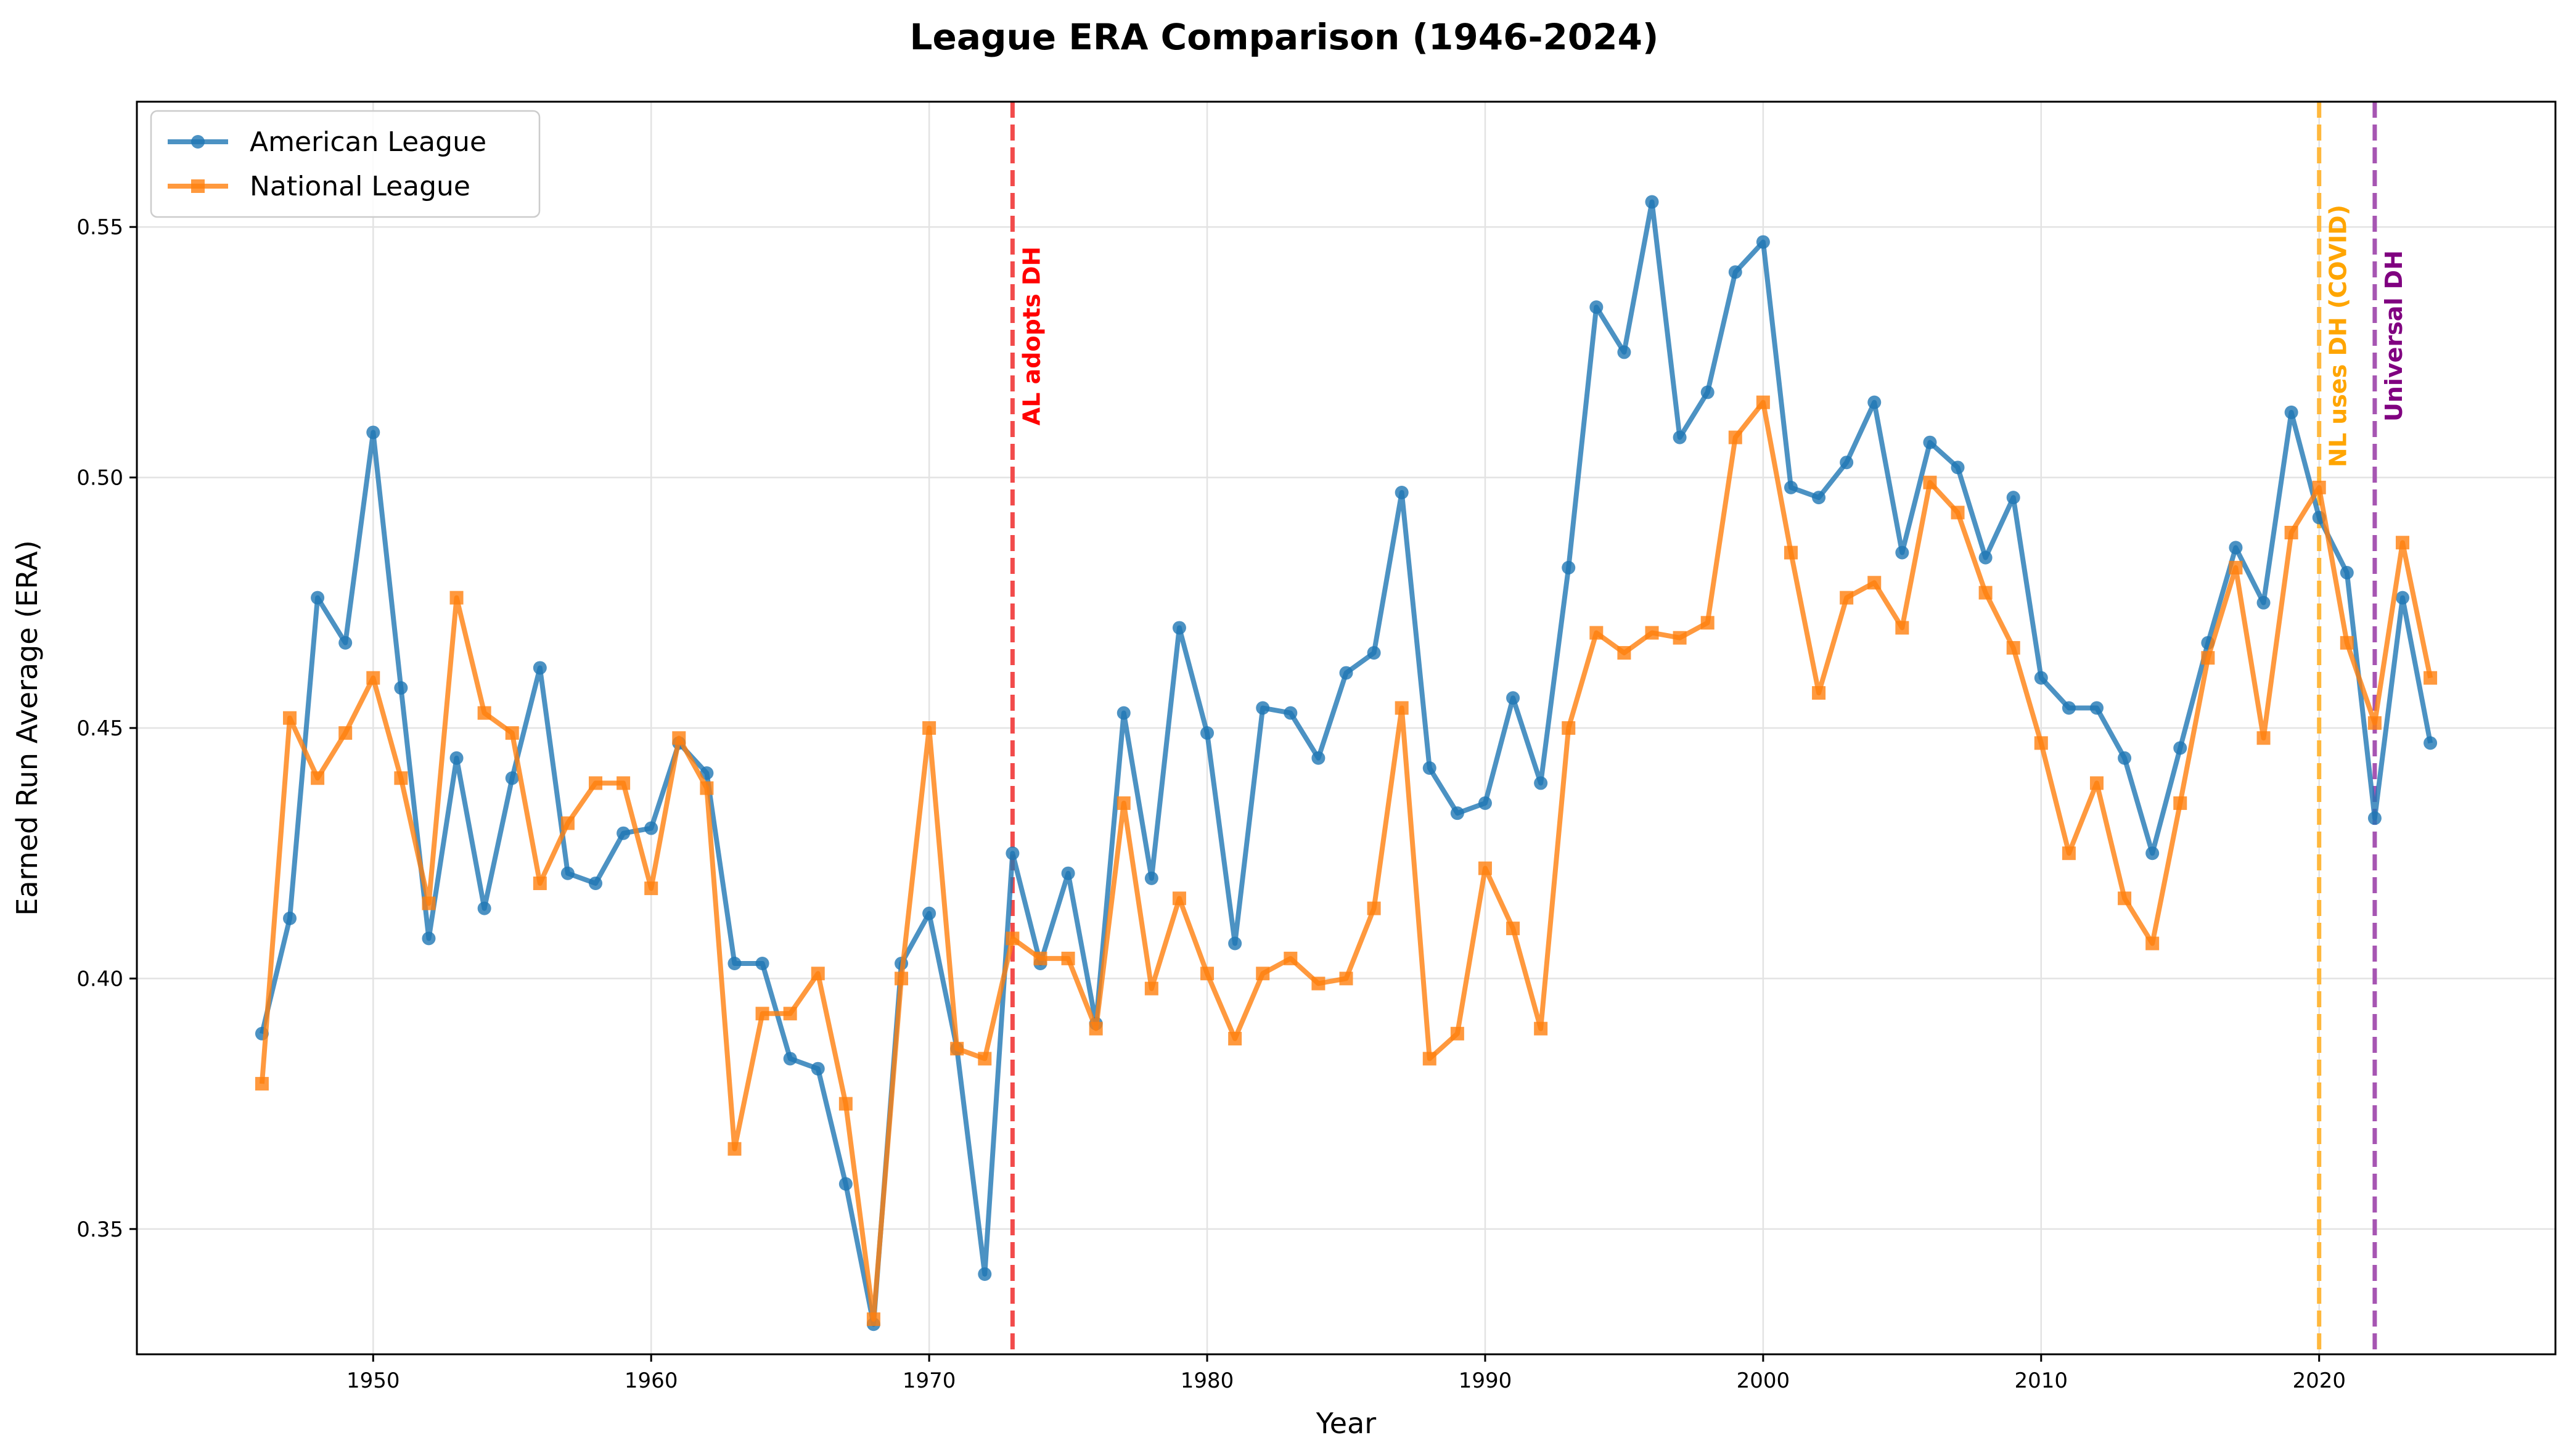  What do you see at coordinates (2319, 1381) in the screenshot?
I see `x-tick-label: 2020` at bounding box center [2319, 1381].